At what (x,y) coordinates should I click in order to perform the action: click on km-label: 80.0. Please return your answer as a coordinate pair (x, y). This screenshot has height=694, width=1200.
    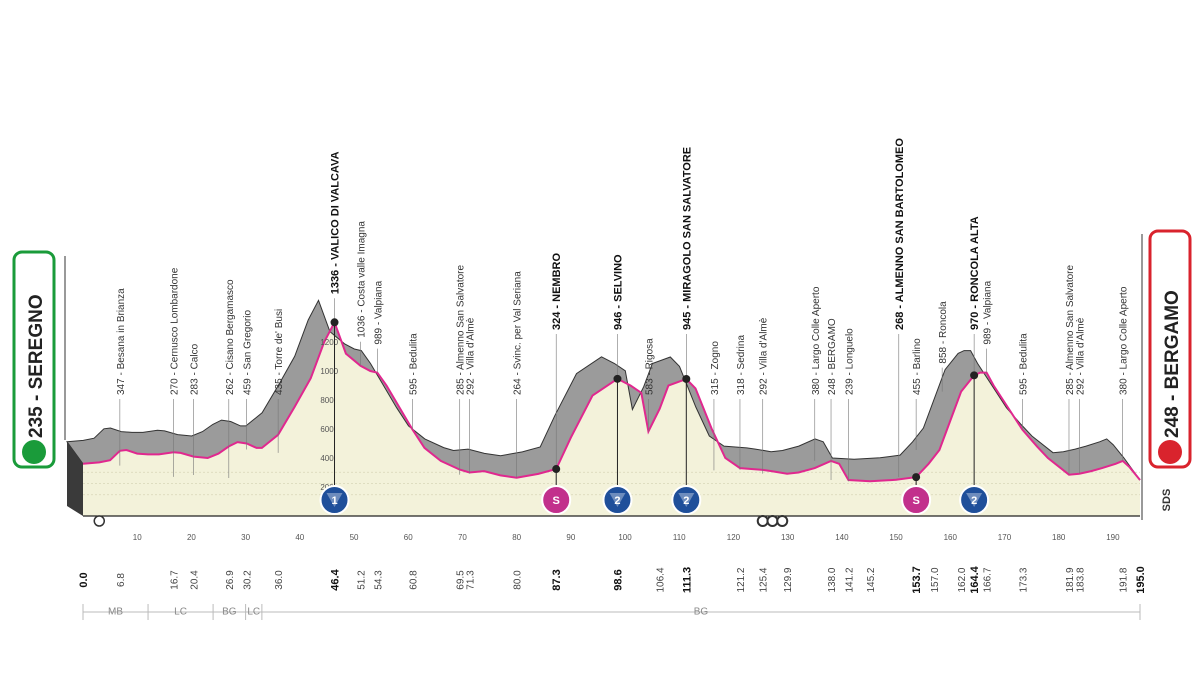
    Looking at the image, I should click on (518, 580).